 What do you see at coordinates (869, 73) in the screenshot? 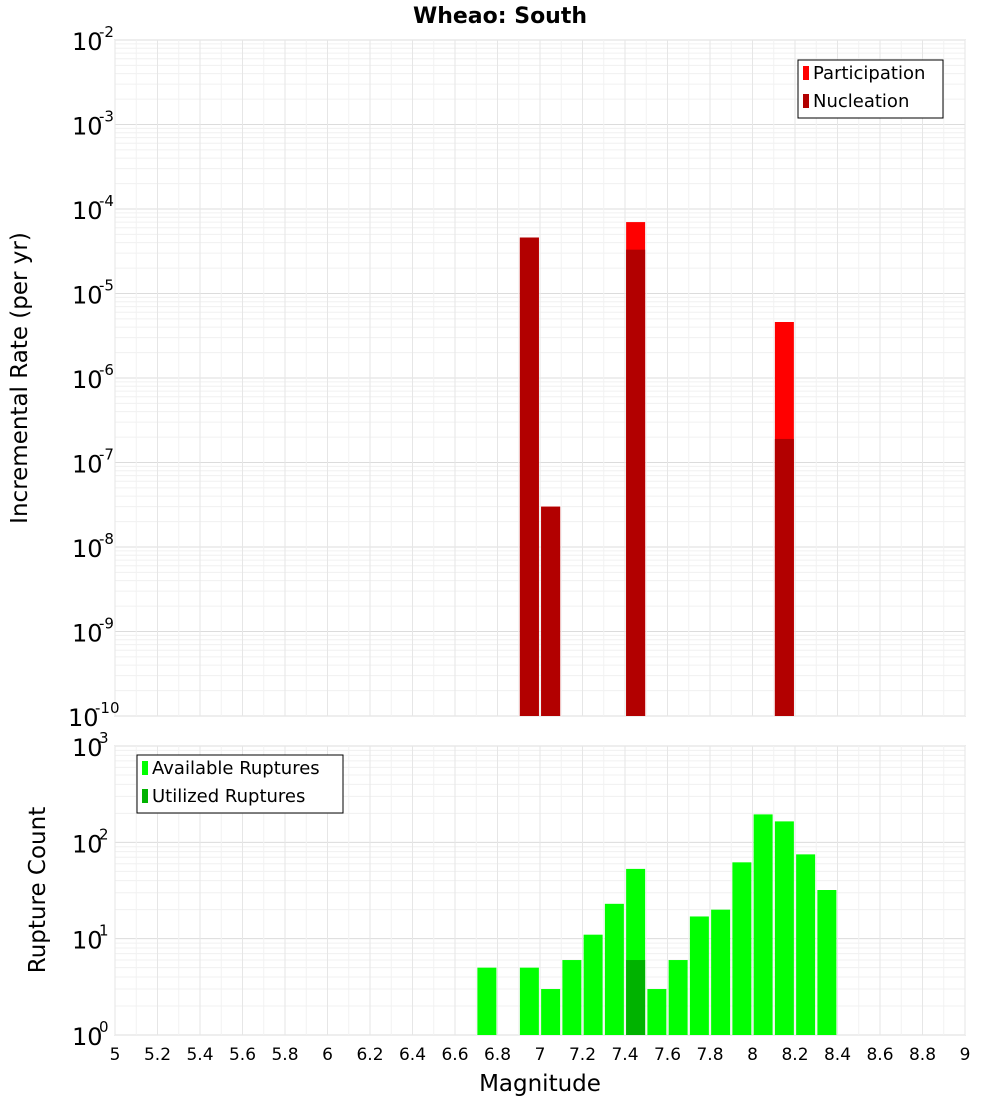
I see `legend-label: Participation` at bounding box center [869, 73].